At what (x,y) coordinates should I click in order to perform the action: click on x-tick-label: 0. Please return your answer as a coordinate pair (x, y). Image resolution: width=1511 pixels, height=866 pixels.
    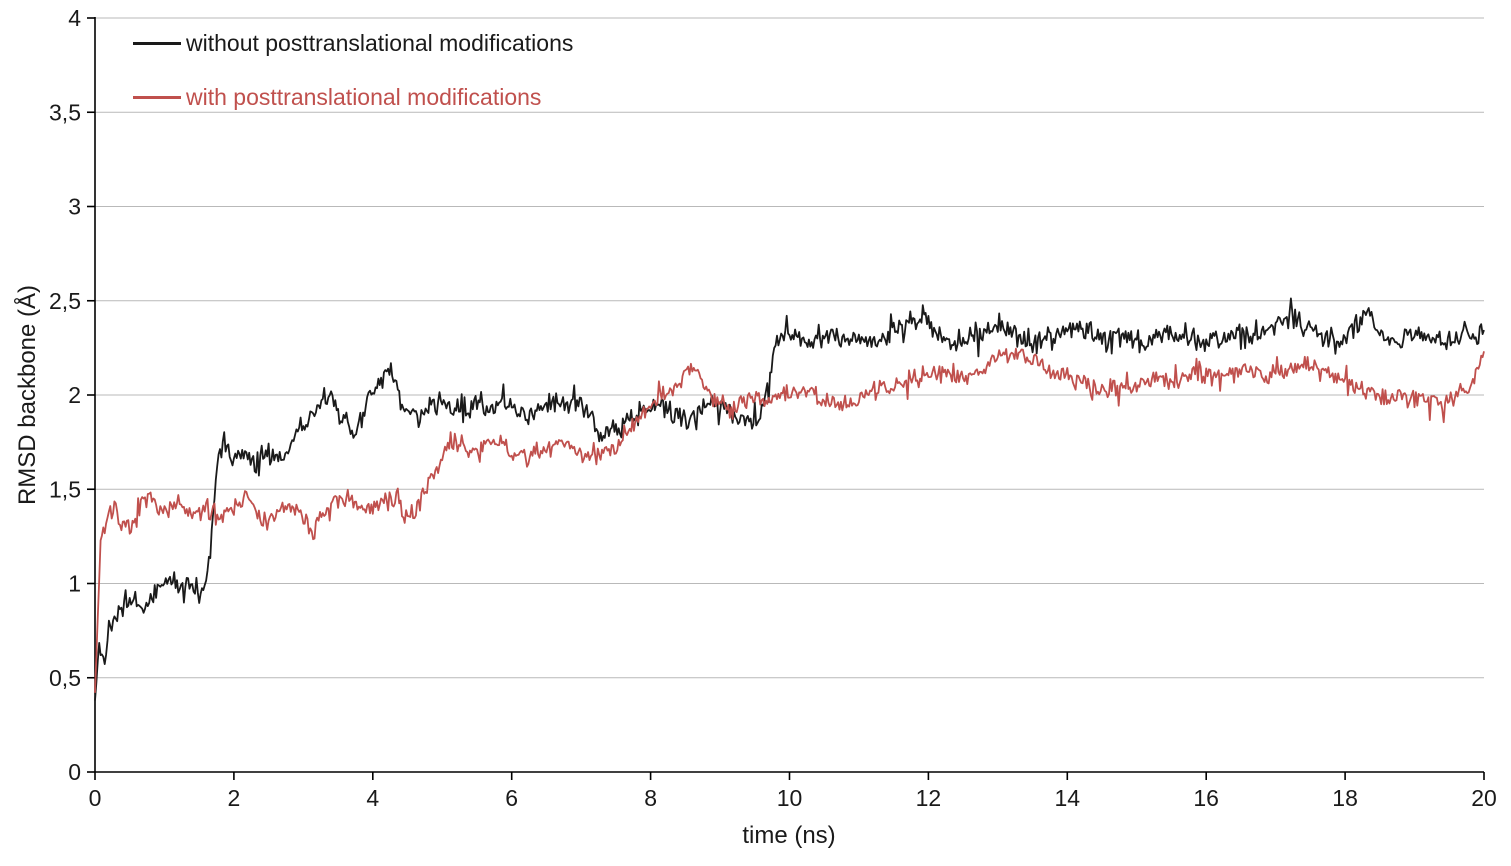
    Looking at the image, I should click on (95, 798).